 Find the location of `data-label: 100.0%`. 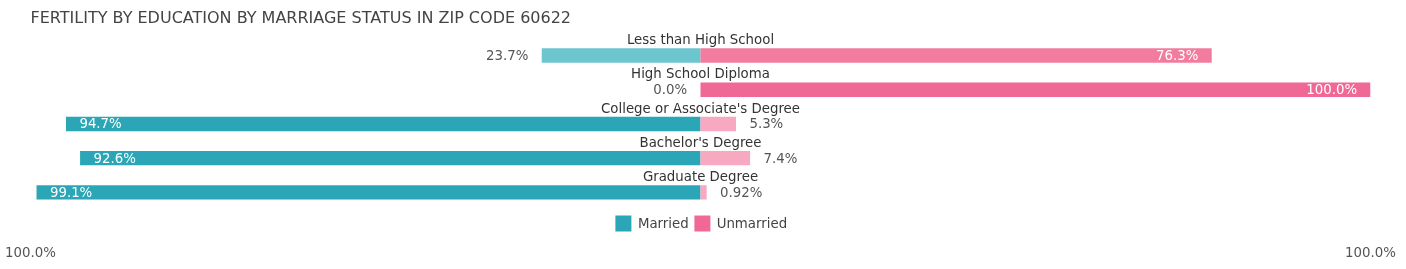

data-label: 100.0% is located at coordinates (1332, 90).